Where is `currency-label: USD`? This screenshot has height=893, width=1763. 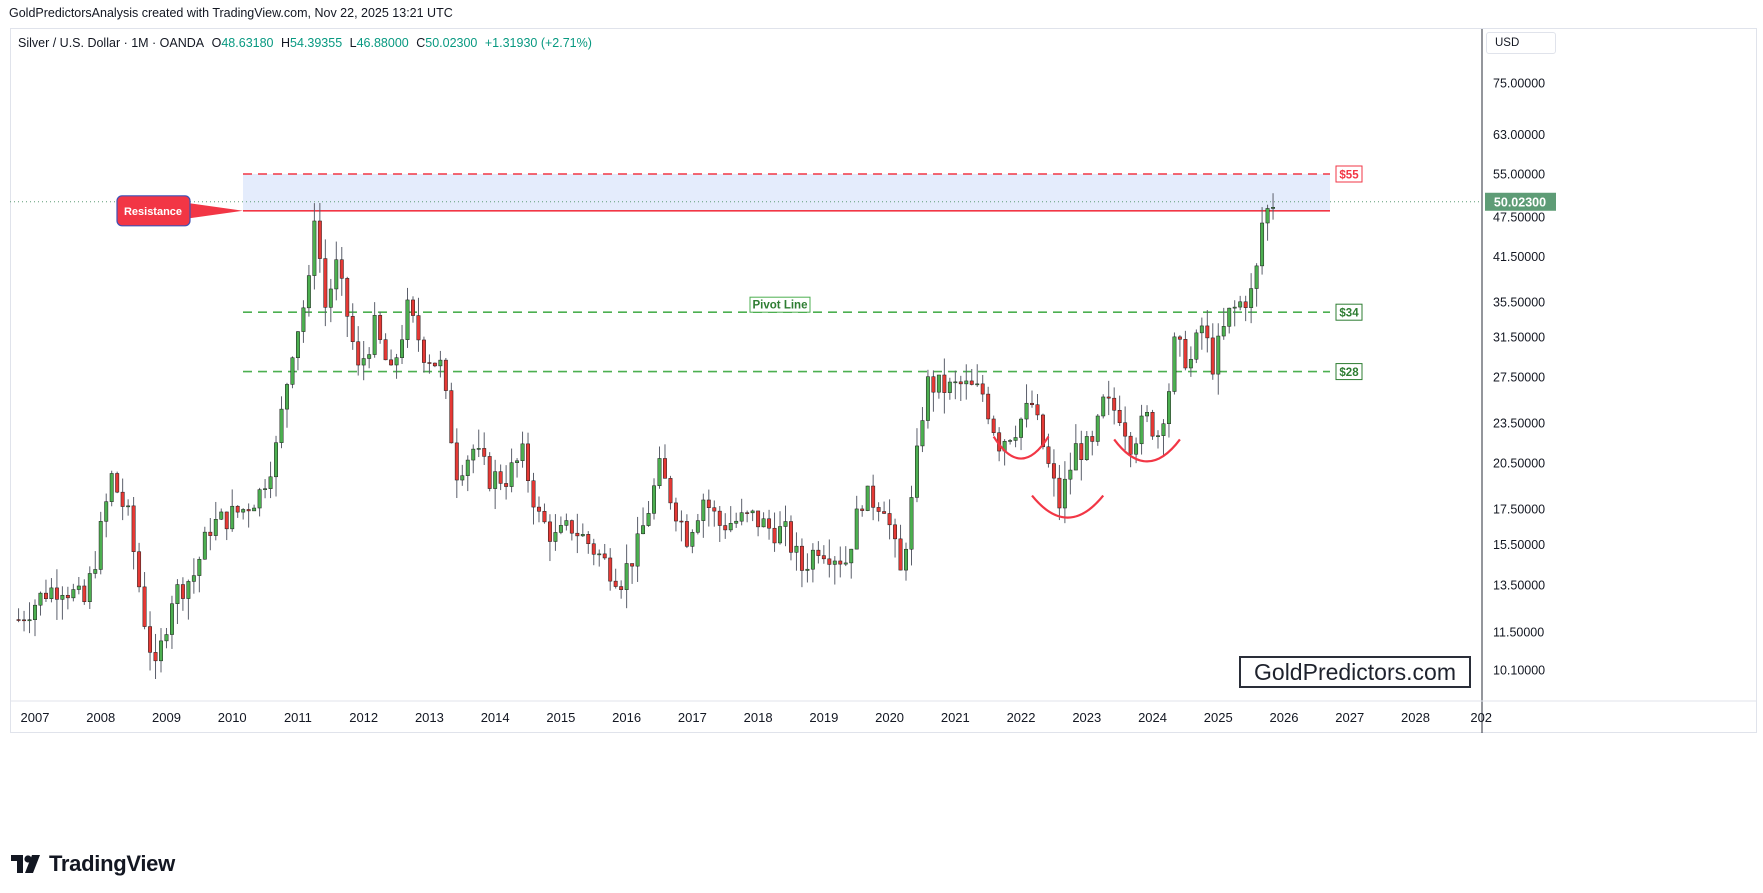 currency-label: USD is located at coordinates (1507, 43).